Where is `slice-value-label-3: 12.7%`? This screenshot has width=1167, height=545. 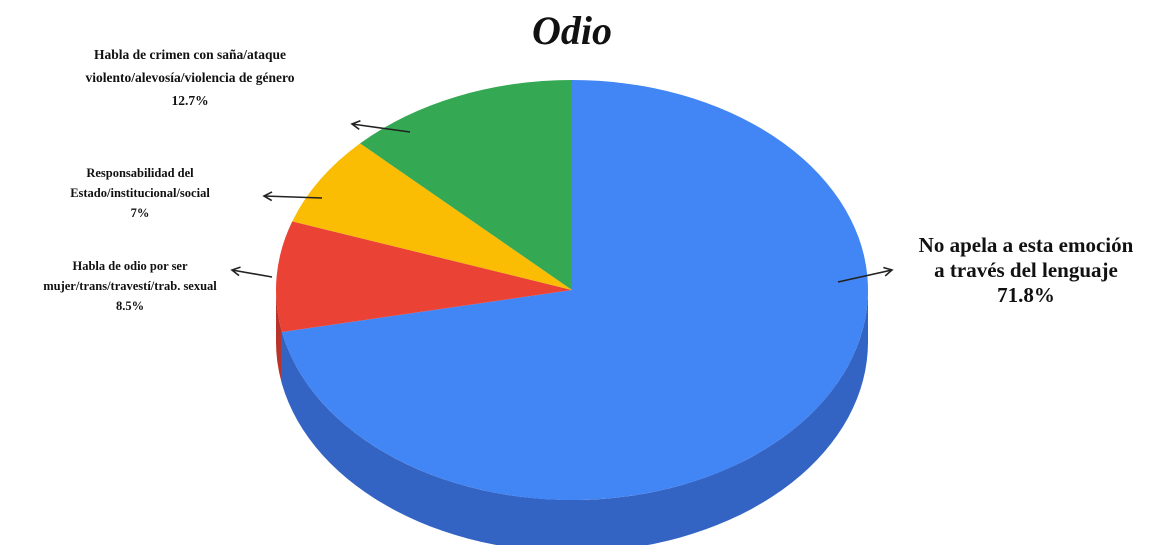
slice-value-label-3: 12.7% is located at coordinates (189, 100).